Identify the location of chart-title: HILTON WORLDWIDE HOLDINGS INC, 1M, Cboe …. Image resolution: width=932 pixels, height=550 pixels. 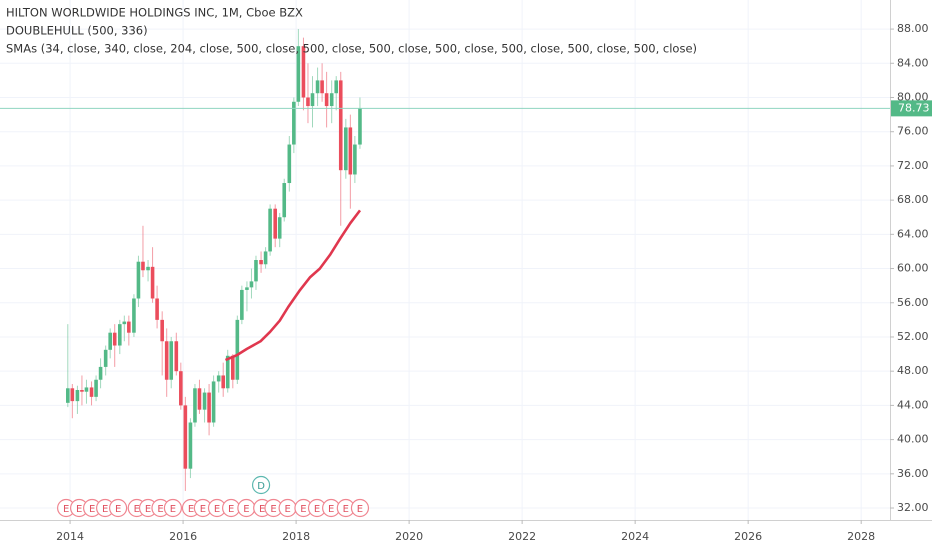
(154, 13).